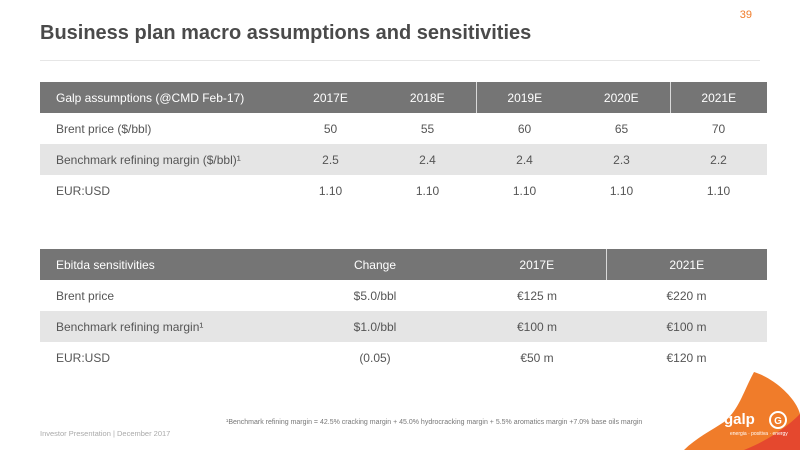  Describe the element at coordinates (621, 128) in the screenshot. I see `table-cell: 65` at that location.